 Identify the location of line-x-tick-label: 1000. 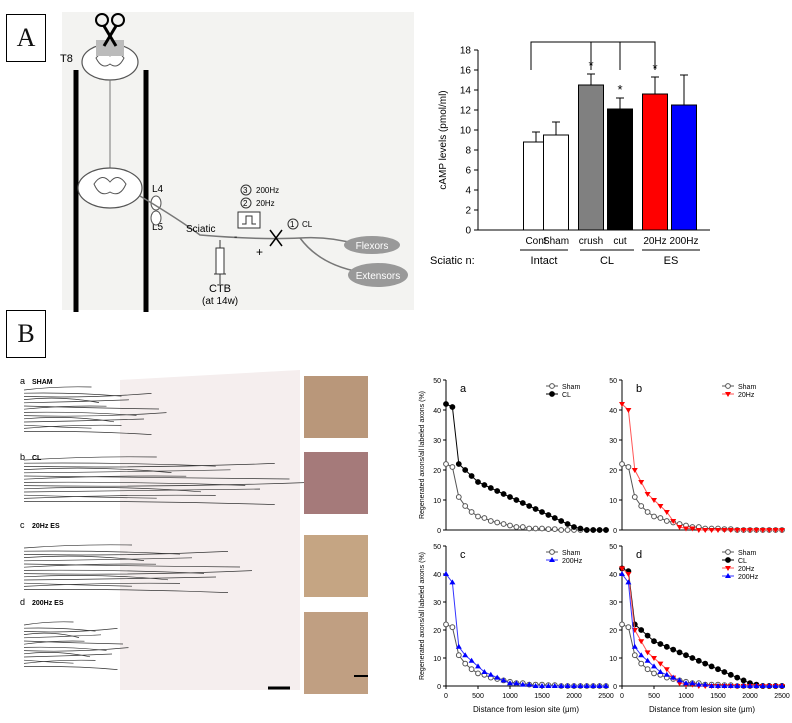
(510, 696).